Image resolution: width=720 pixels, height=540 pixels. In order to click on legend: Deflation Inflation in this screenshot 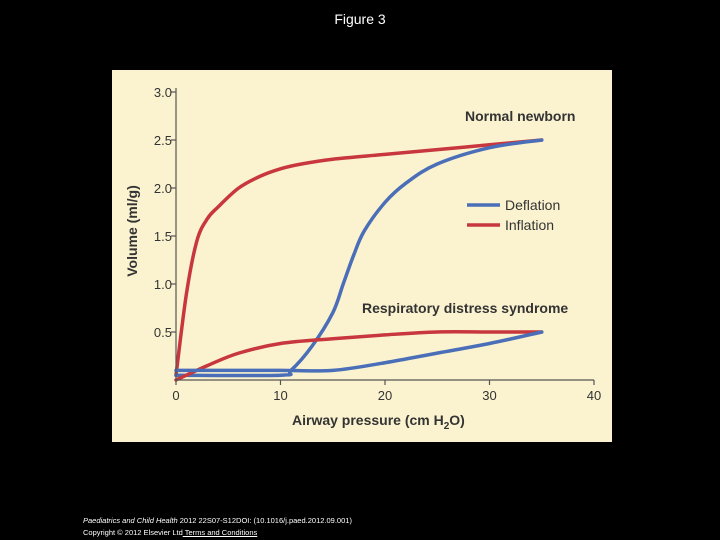, I will do `click(513, 215)`.